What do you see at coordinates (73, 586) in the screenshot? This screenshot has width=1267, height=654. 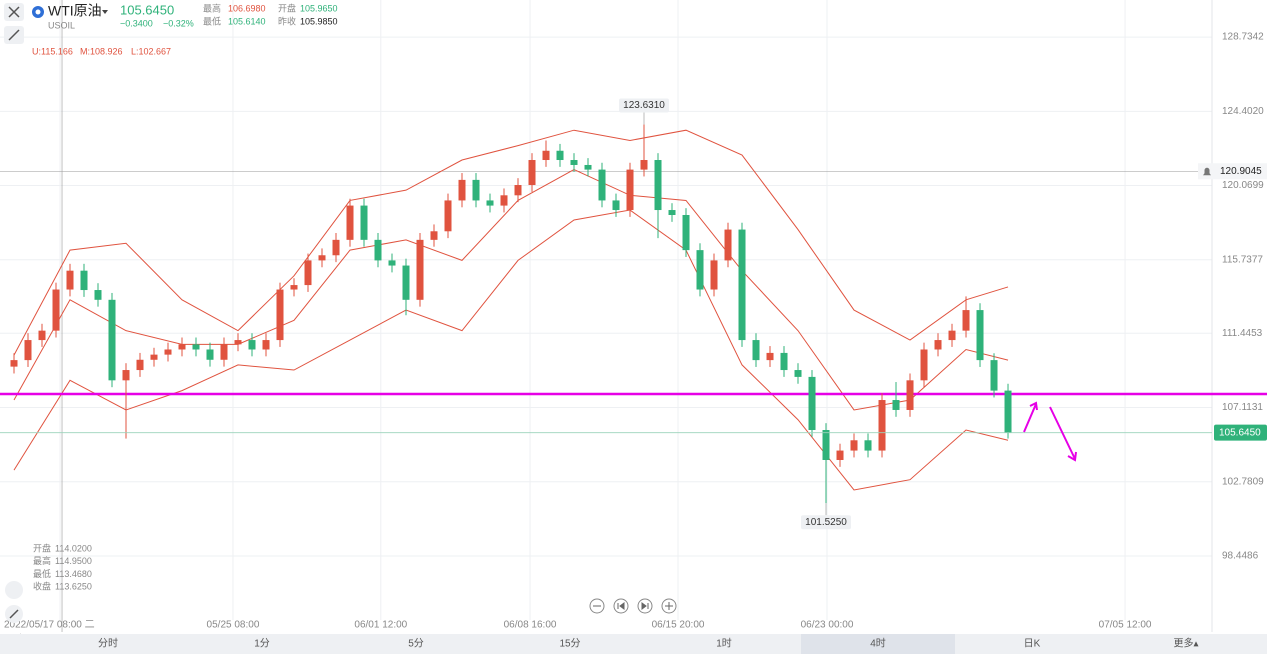 I see `info-value: 113.6250` at bounding box center [73, 586].